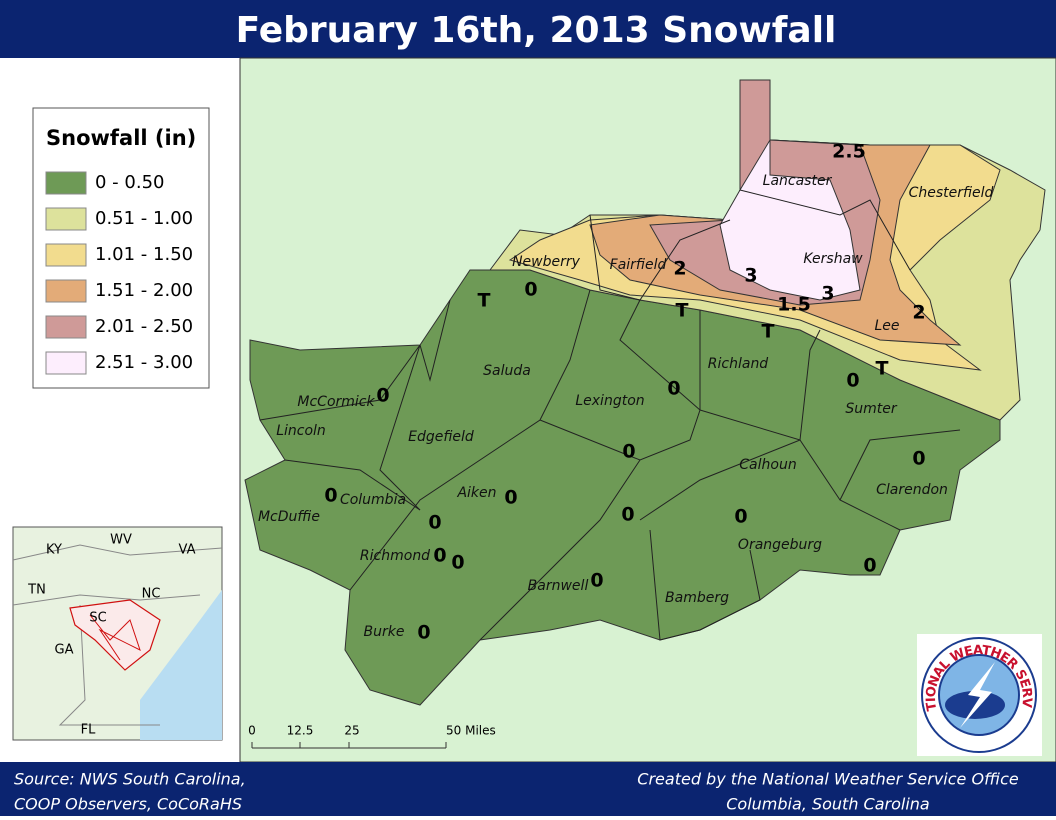 The image size is (1056, 820). What do you see at coordinates (827, 804) in the screenshot?
I see `credit: Columbia, South Carolina` at bounding box center [827, 804].